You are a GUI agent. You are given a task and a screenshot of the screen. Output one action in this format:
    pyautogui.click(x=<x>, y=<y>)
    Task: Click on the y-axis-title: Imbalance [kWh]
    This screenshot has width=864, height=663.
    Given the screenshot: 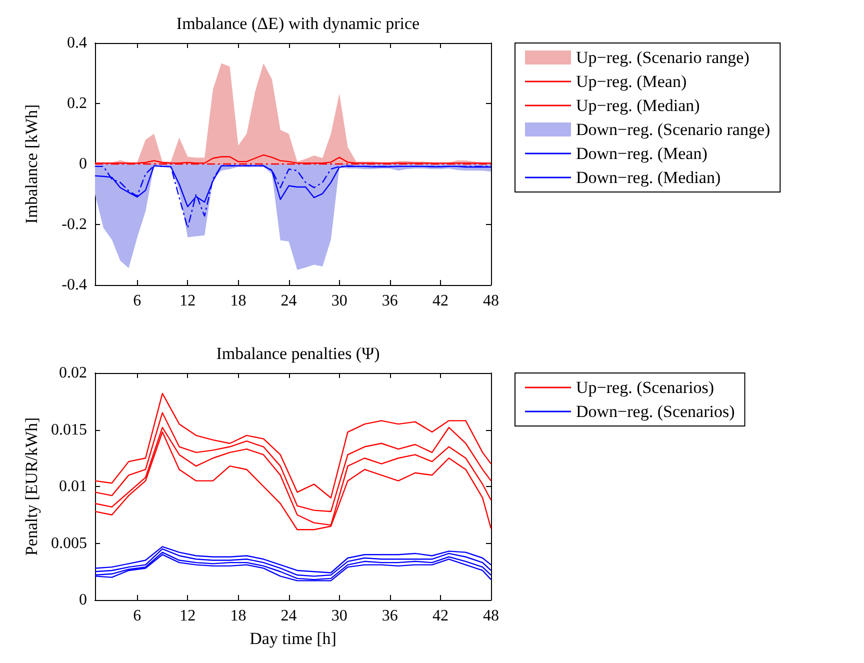 What is the action you would take?
    pyautogui.click(x=31, y=164)
    